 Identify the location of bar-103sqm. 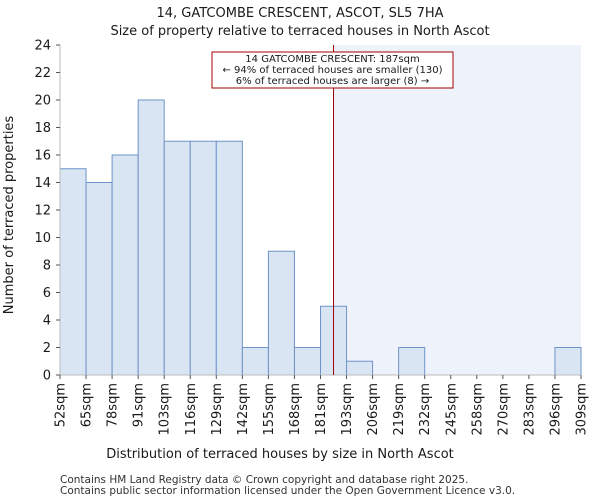
(177, 258).